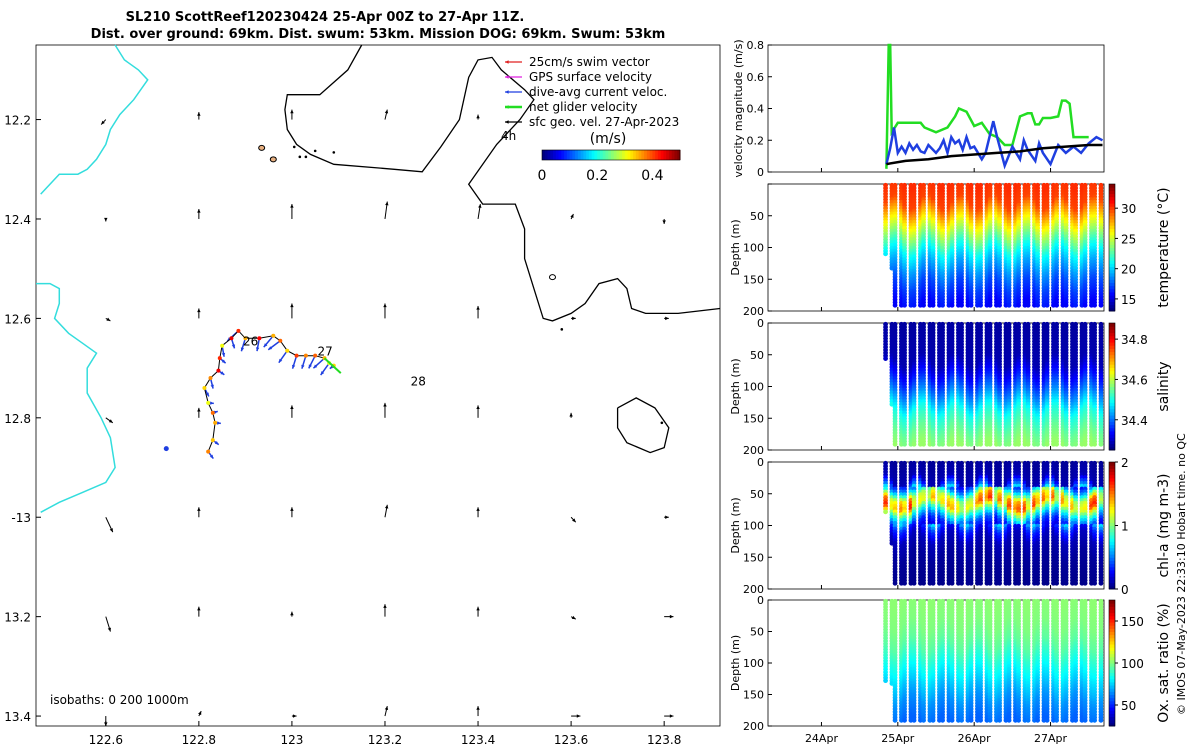 This screenshot has width=1200, height=750. I want to click on map-ytick-label-0: 12.2, so click(17, 121).